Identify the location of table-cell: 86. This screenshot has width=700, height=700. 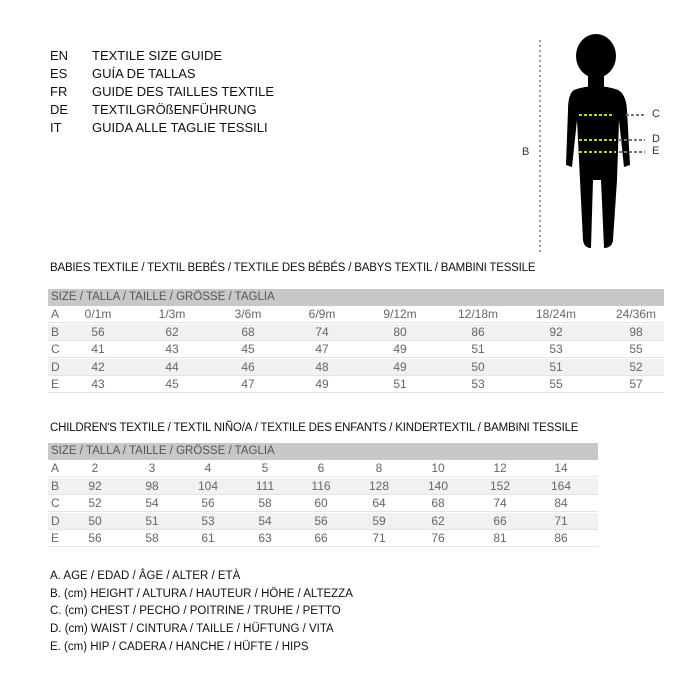
(561, 538).